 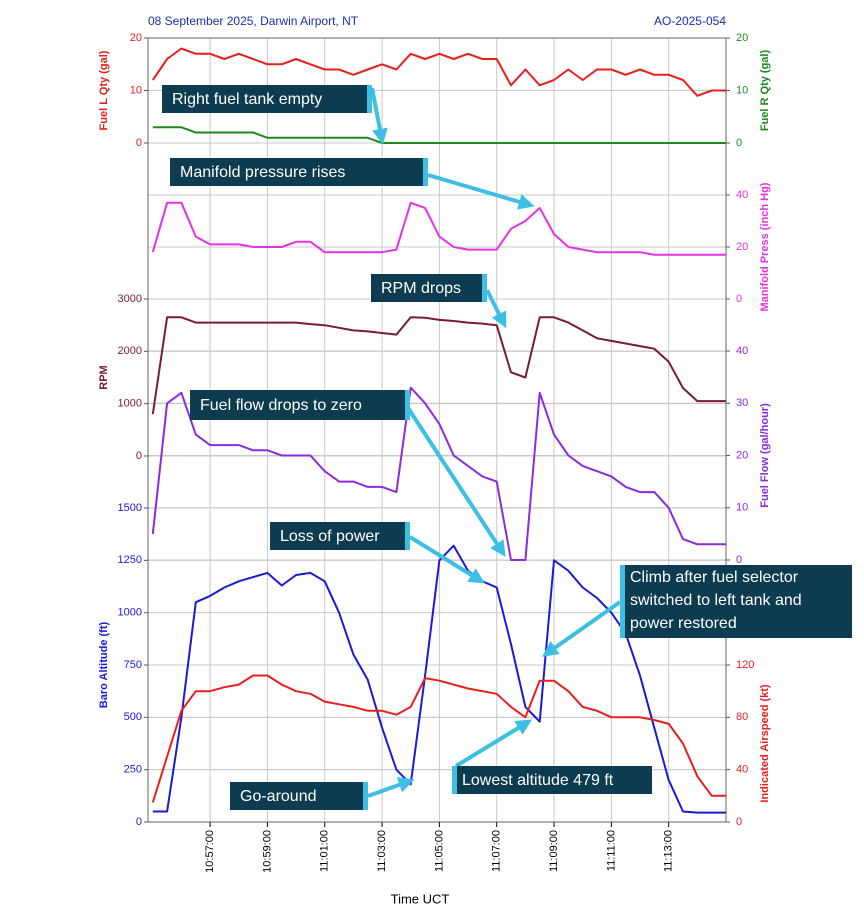 What do you see at coordinates (210, 851) in the screenshot?
I see `x-tick-label: 10:57:00` at bounding box center [210, 851].